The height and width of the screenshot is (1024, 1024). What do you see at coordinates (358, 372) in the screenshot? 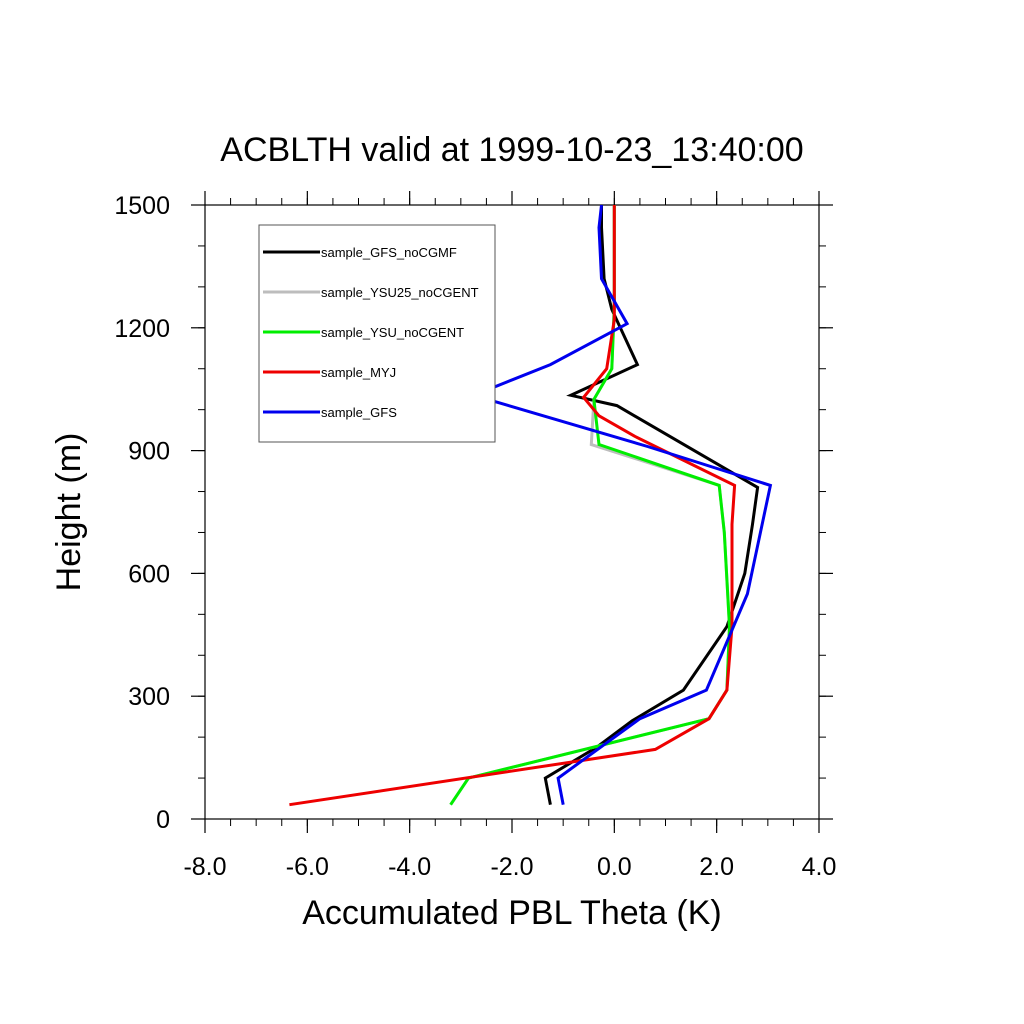
I see `legend-label: sample_MYJ` at bounding box center [358, 372].